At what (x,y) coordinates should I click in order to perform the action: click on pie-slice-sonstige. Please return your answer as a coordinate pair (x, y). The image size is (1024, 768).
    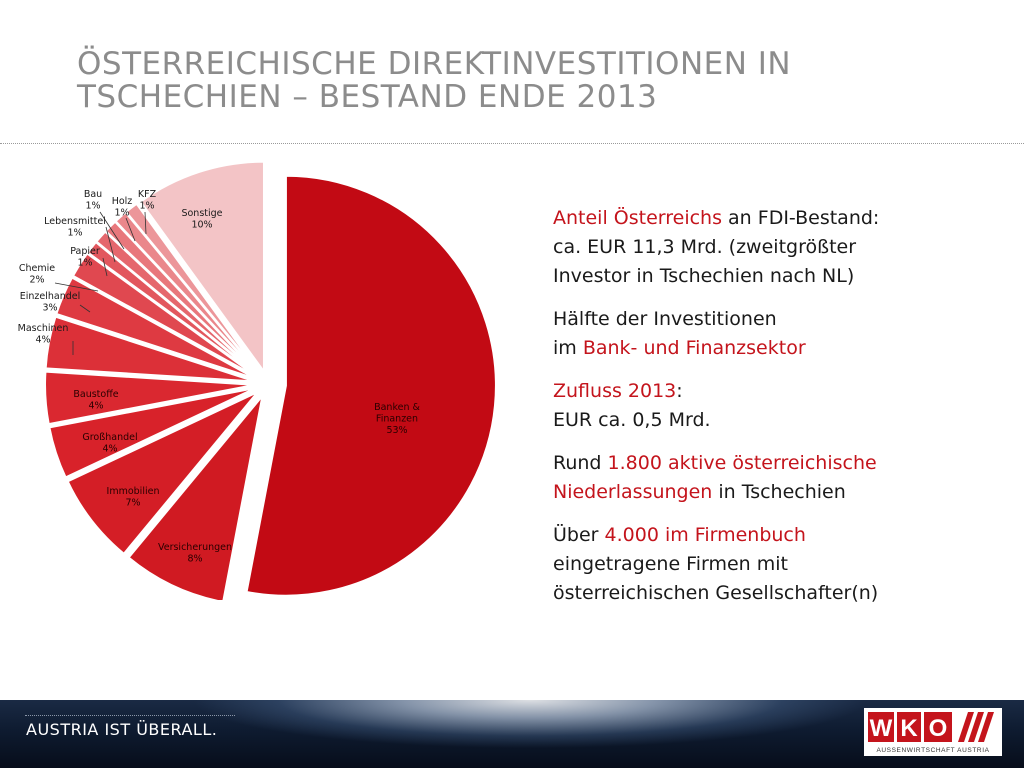
    Looking at the image, I should click on (202, 267).